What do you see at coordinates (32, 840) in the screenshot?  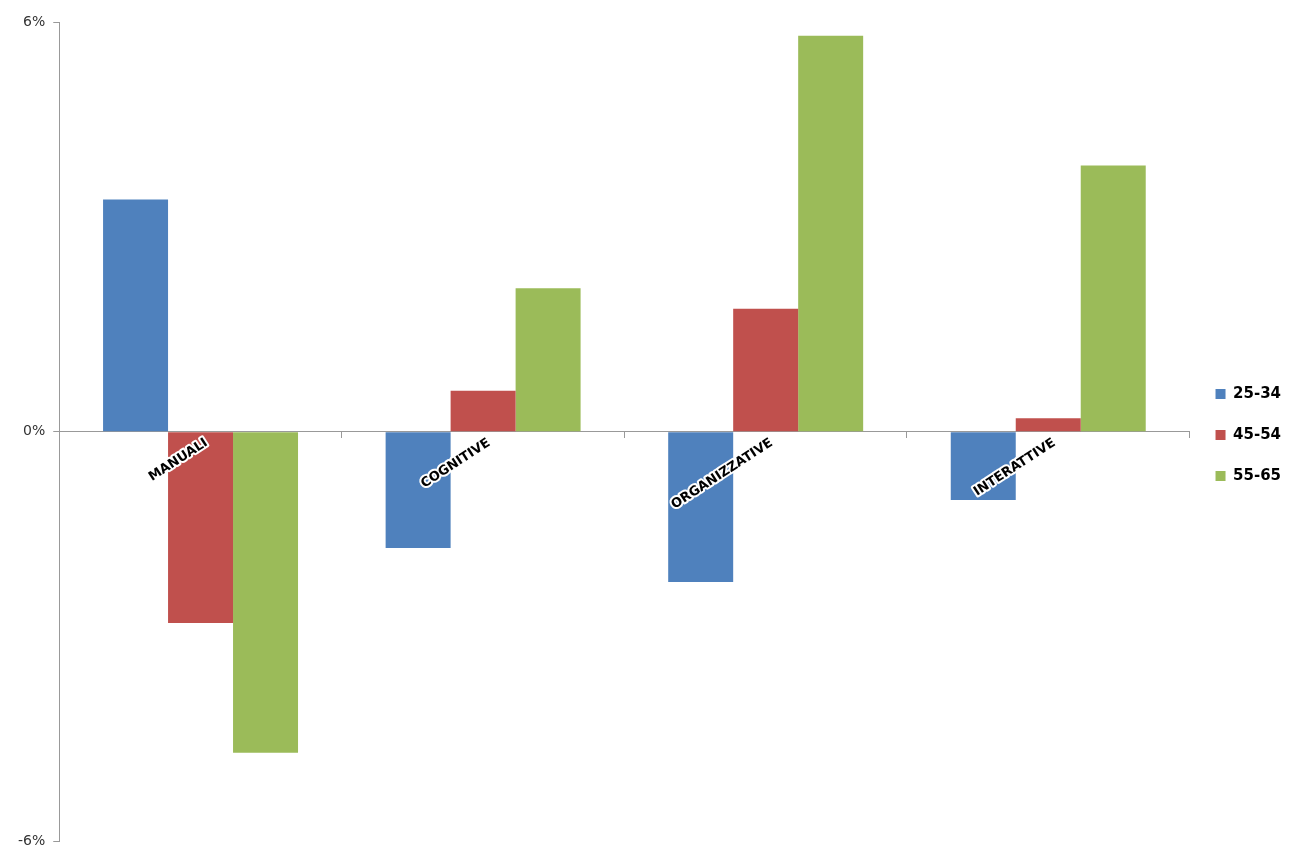 I see `y-tick-label: -6%` at bounding box center [32, 840].